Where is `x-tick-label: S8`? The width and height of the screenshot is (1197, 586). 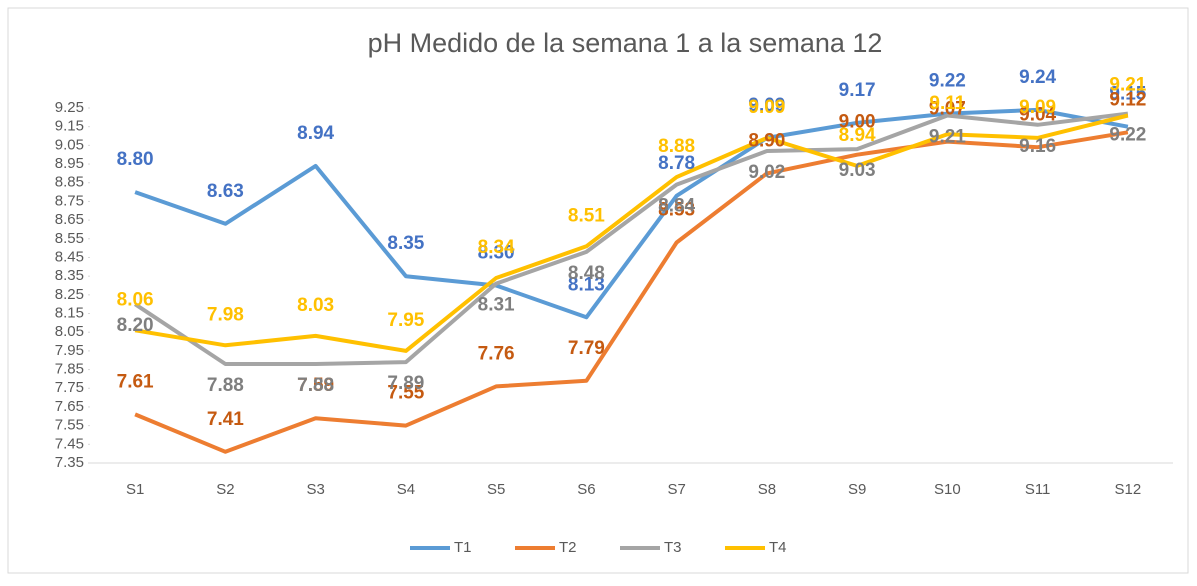 x-tick-label: S8 is located at coordinates (767, 489).